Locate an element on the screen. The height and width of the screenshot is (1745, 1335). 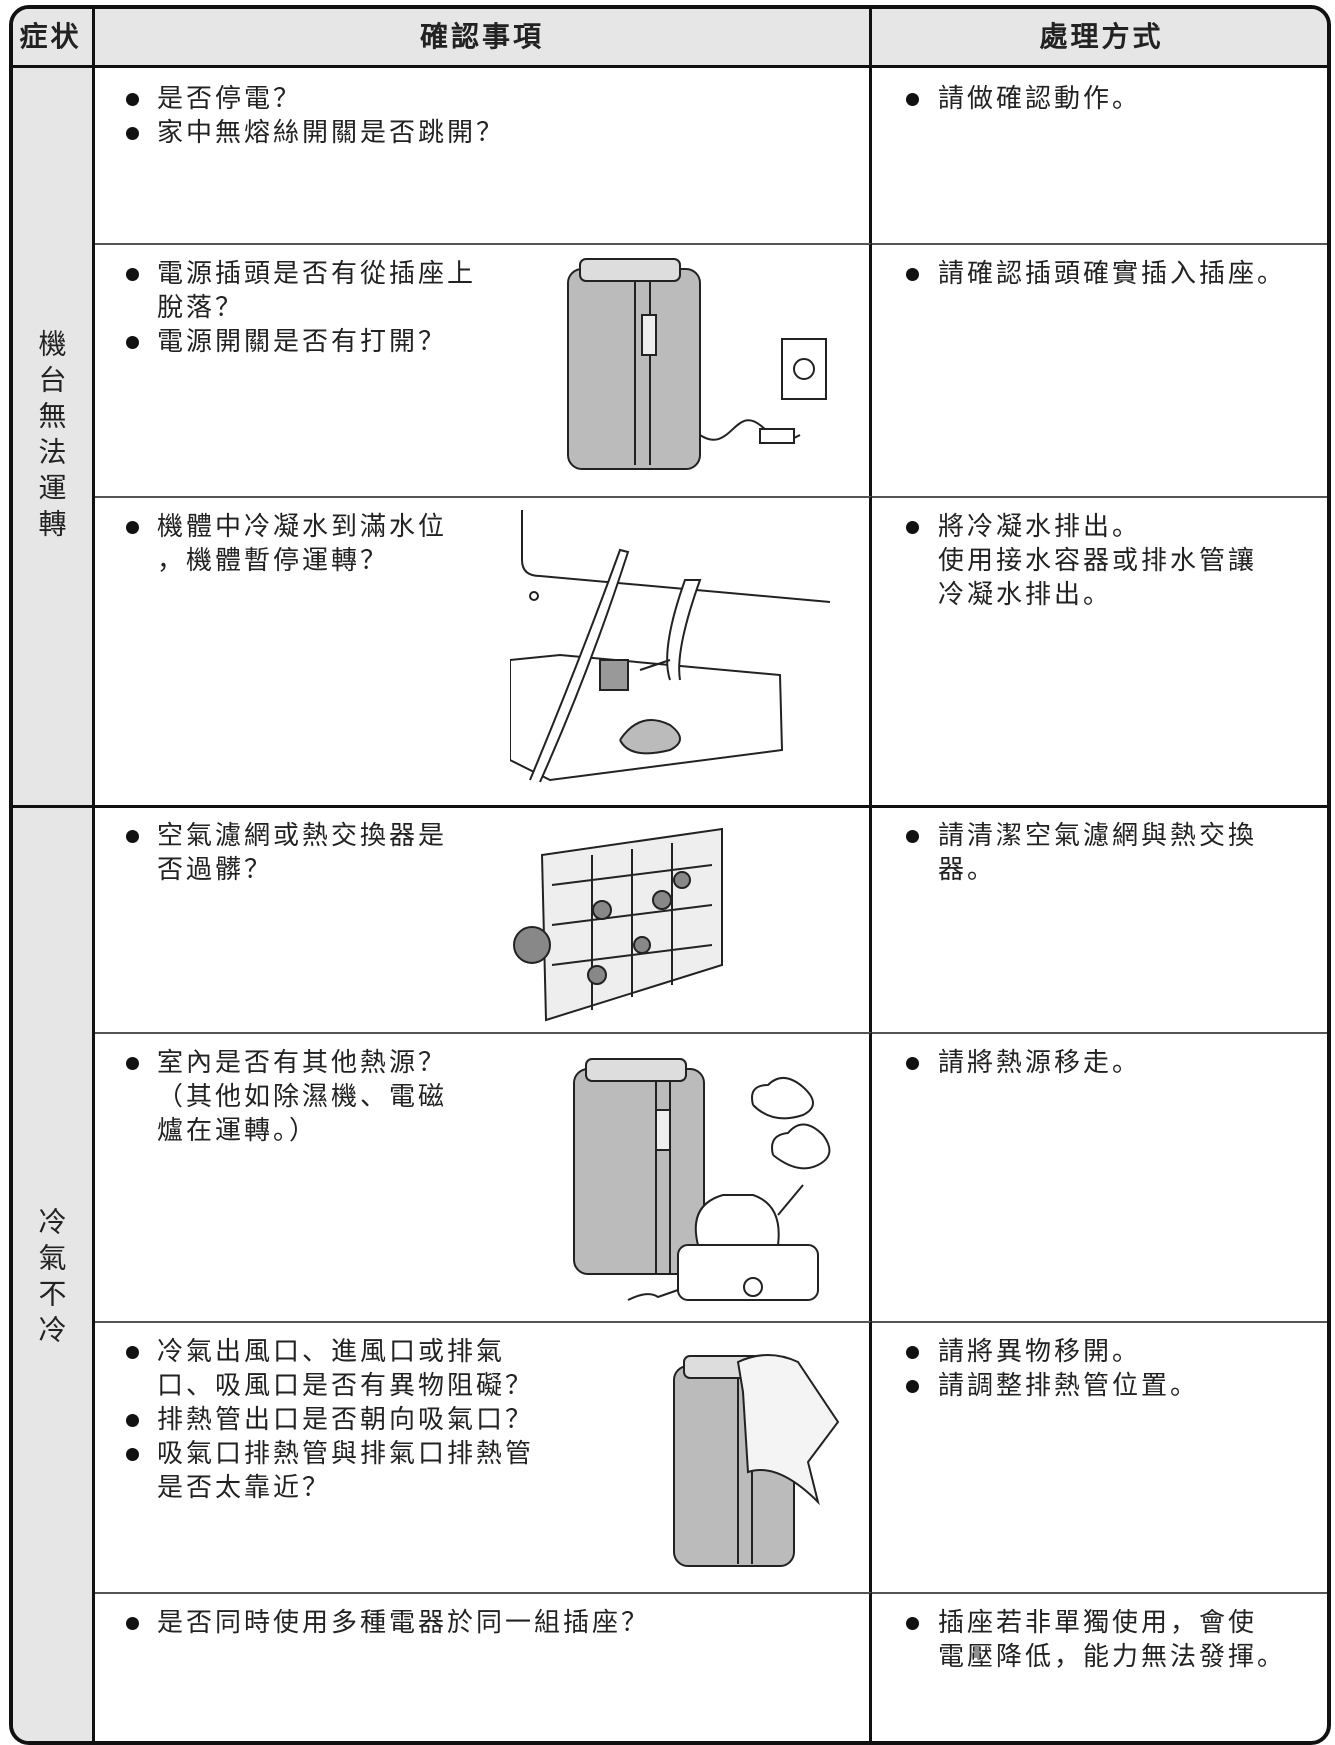
item-line: 請將異物移開。 is located at coordinates (1040, 1352).